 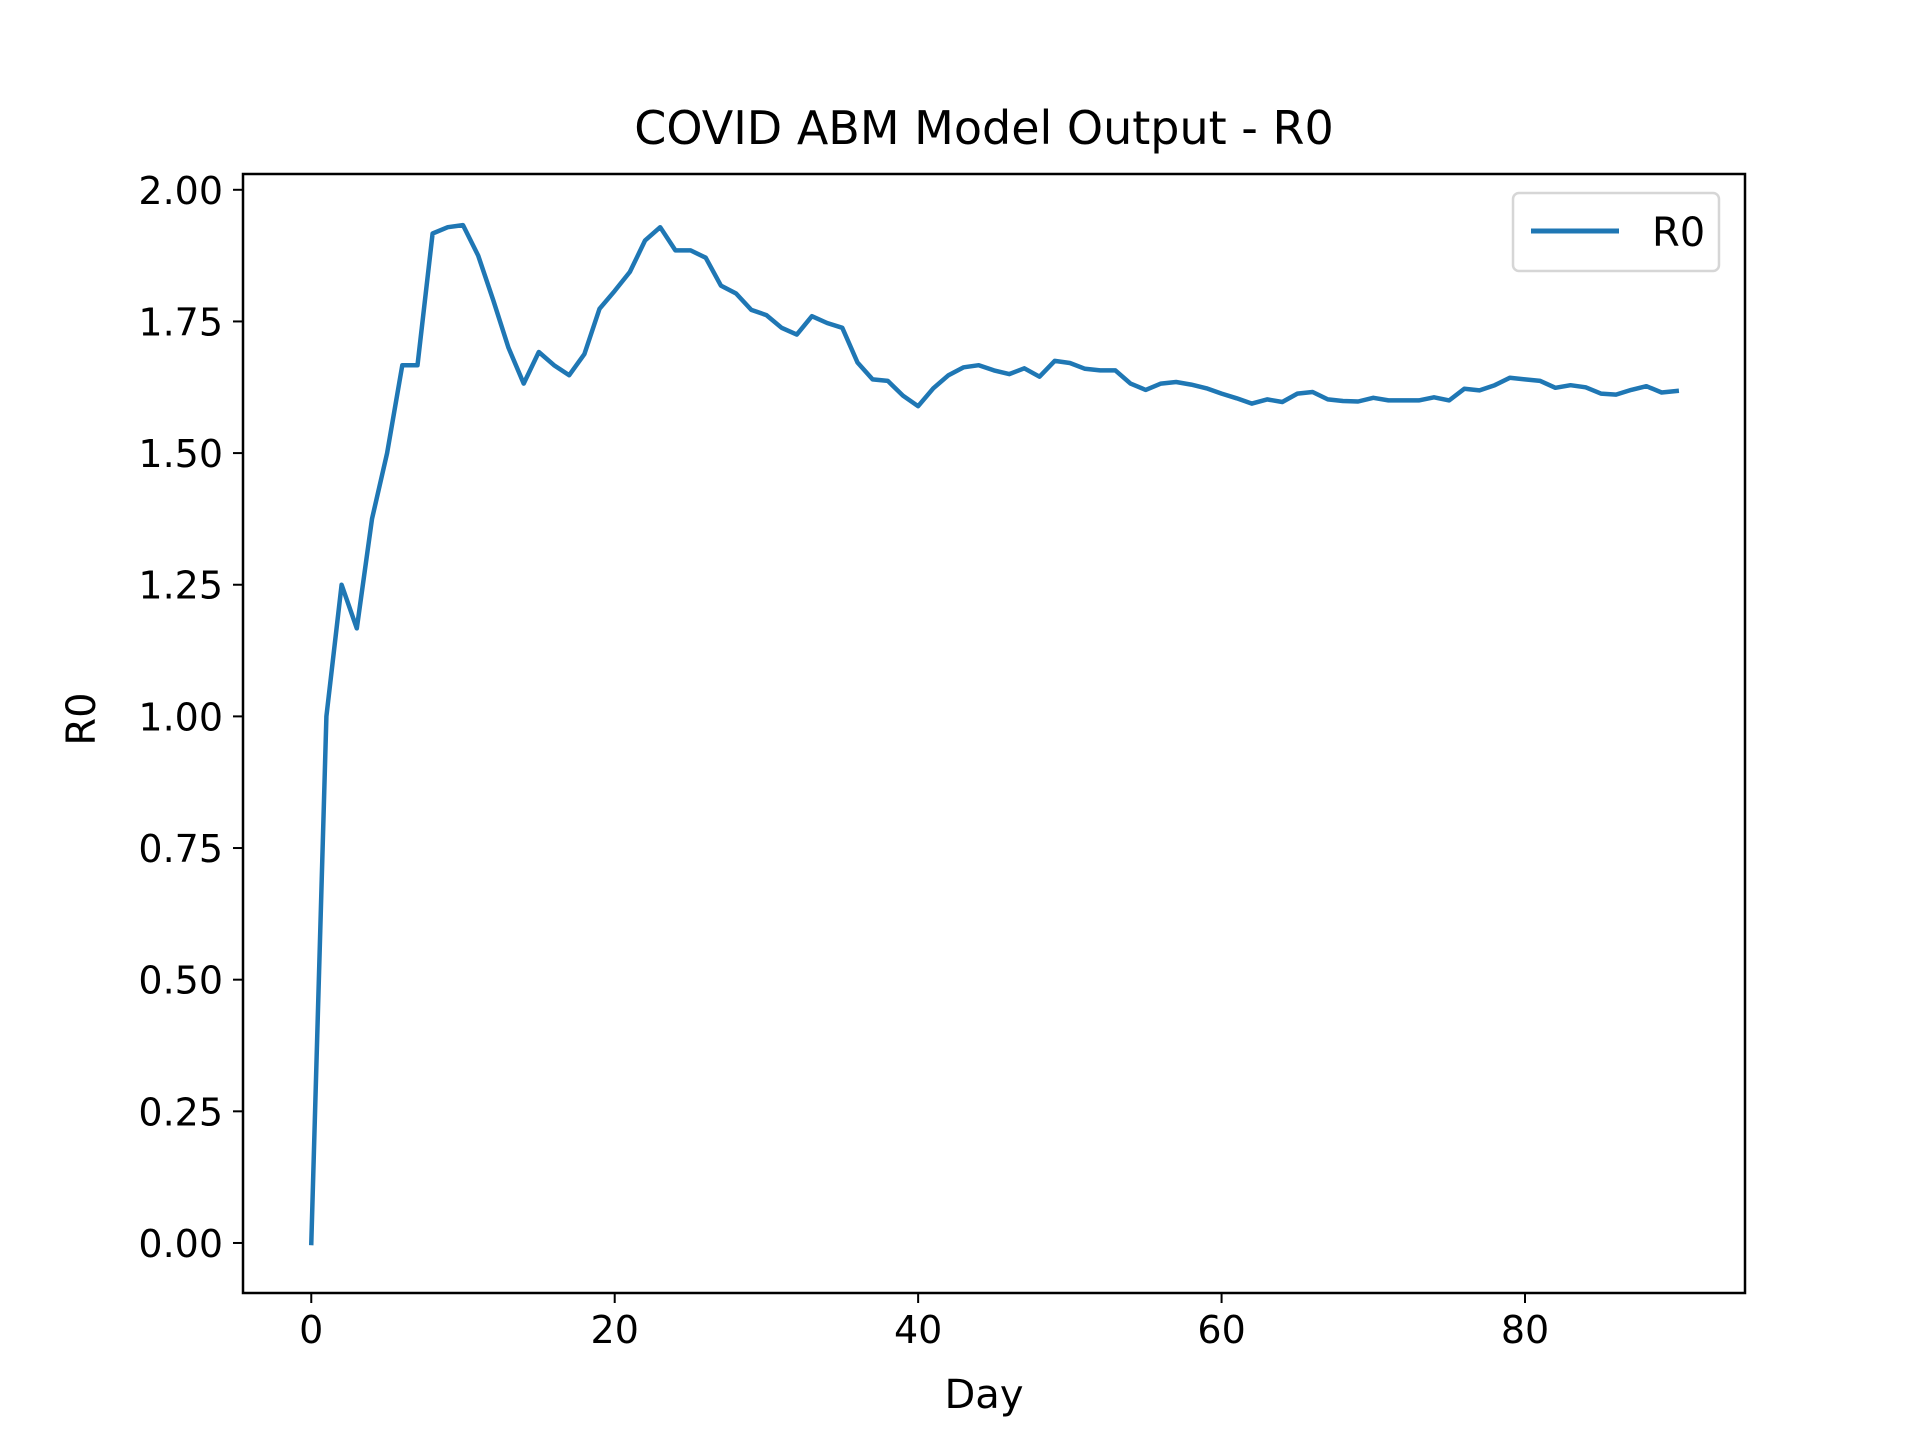 What do you see at coordinates (180, 1244) in the screenshot?
I see `y-tick-label: 0.00` at bounding box center [180, 1244].